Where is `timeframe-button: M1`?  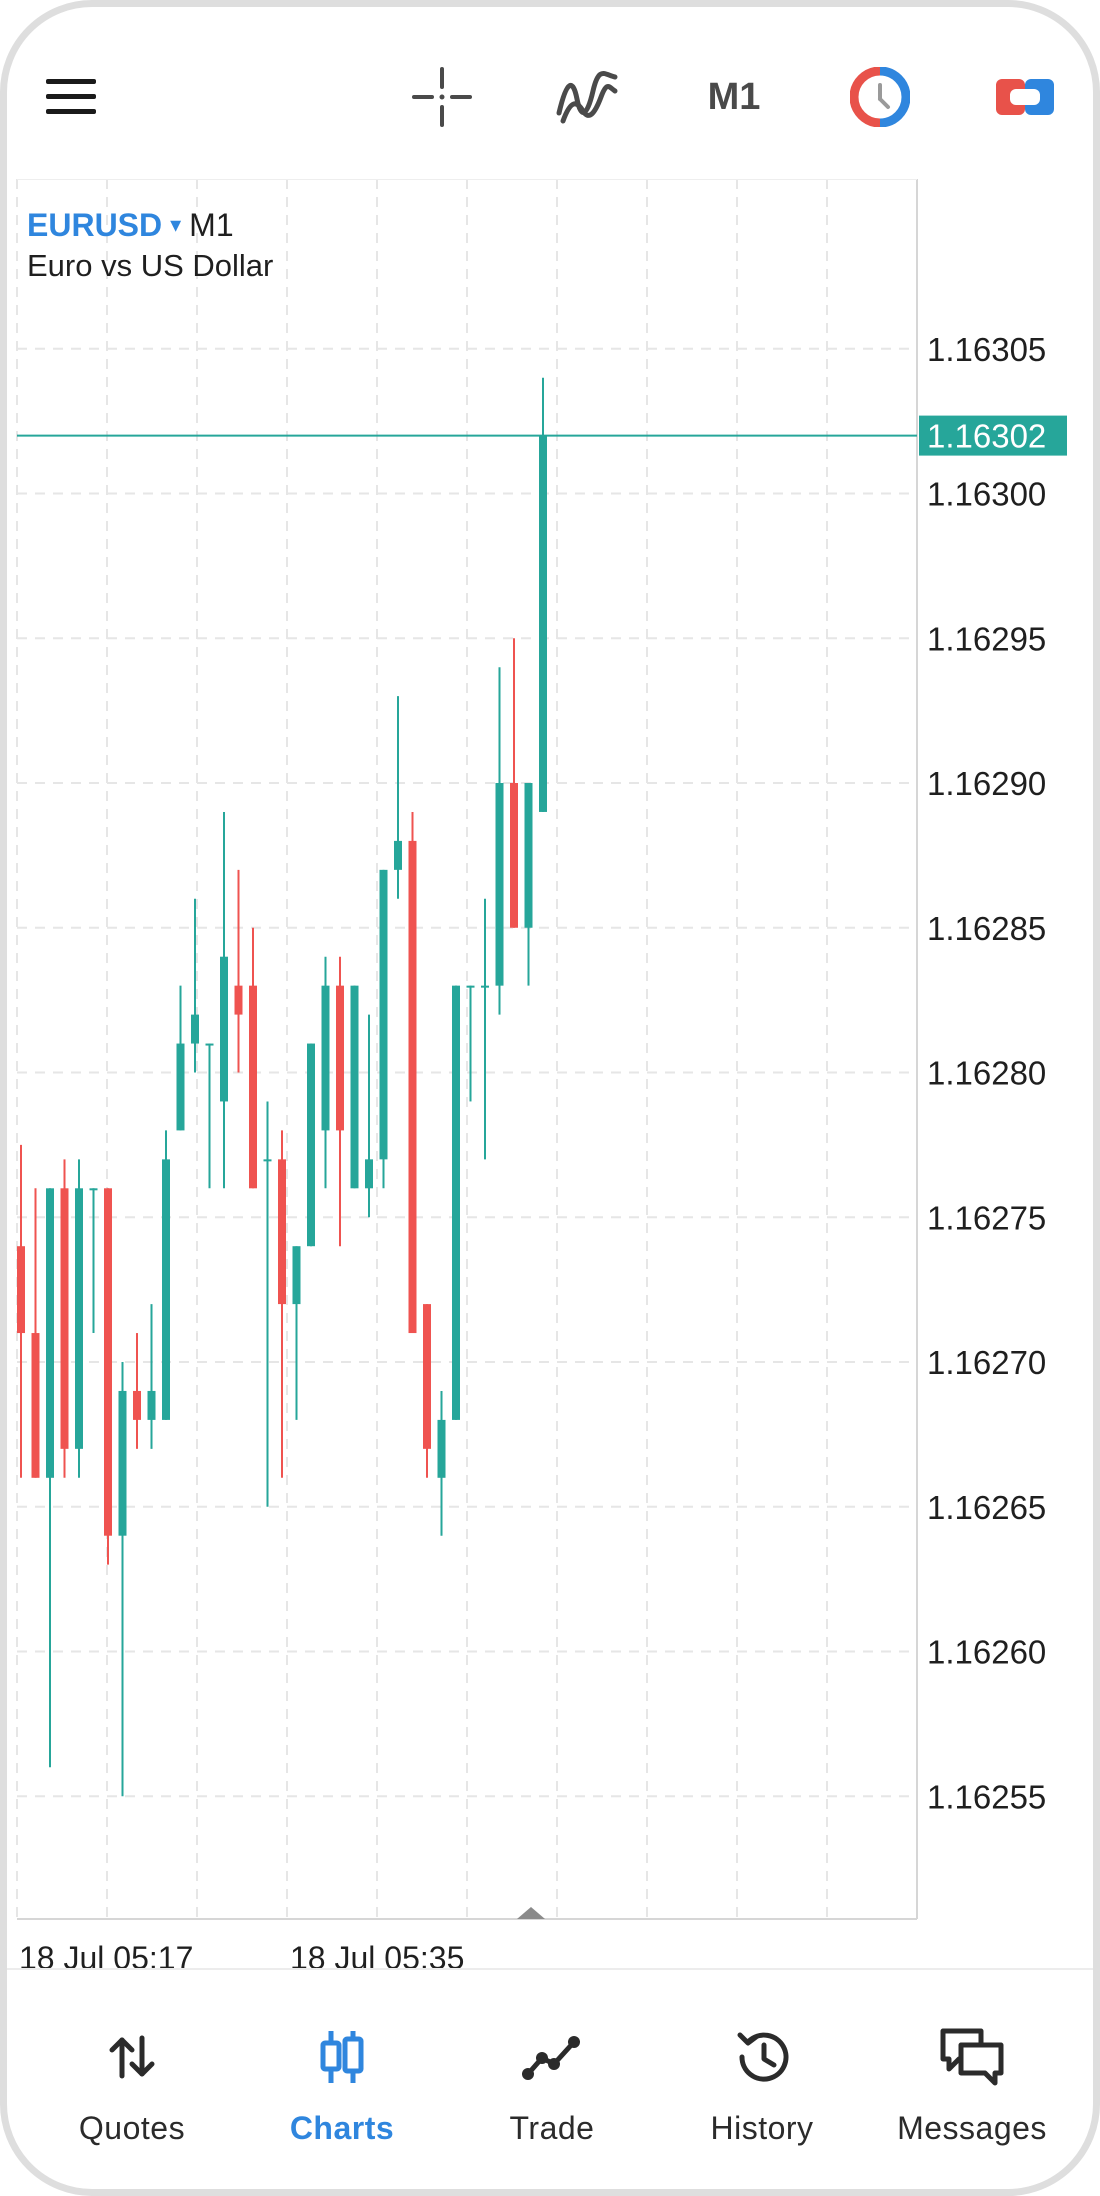 timeframe-button: M1 is located at coordinates (734, 97).